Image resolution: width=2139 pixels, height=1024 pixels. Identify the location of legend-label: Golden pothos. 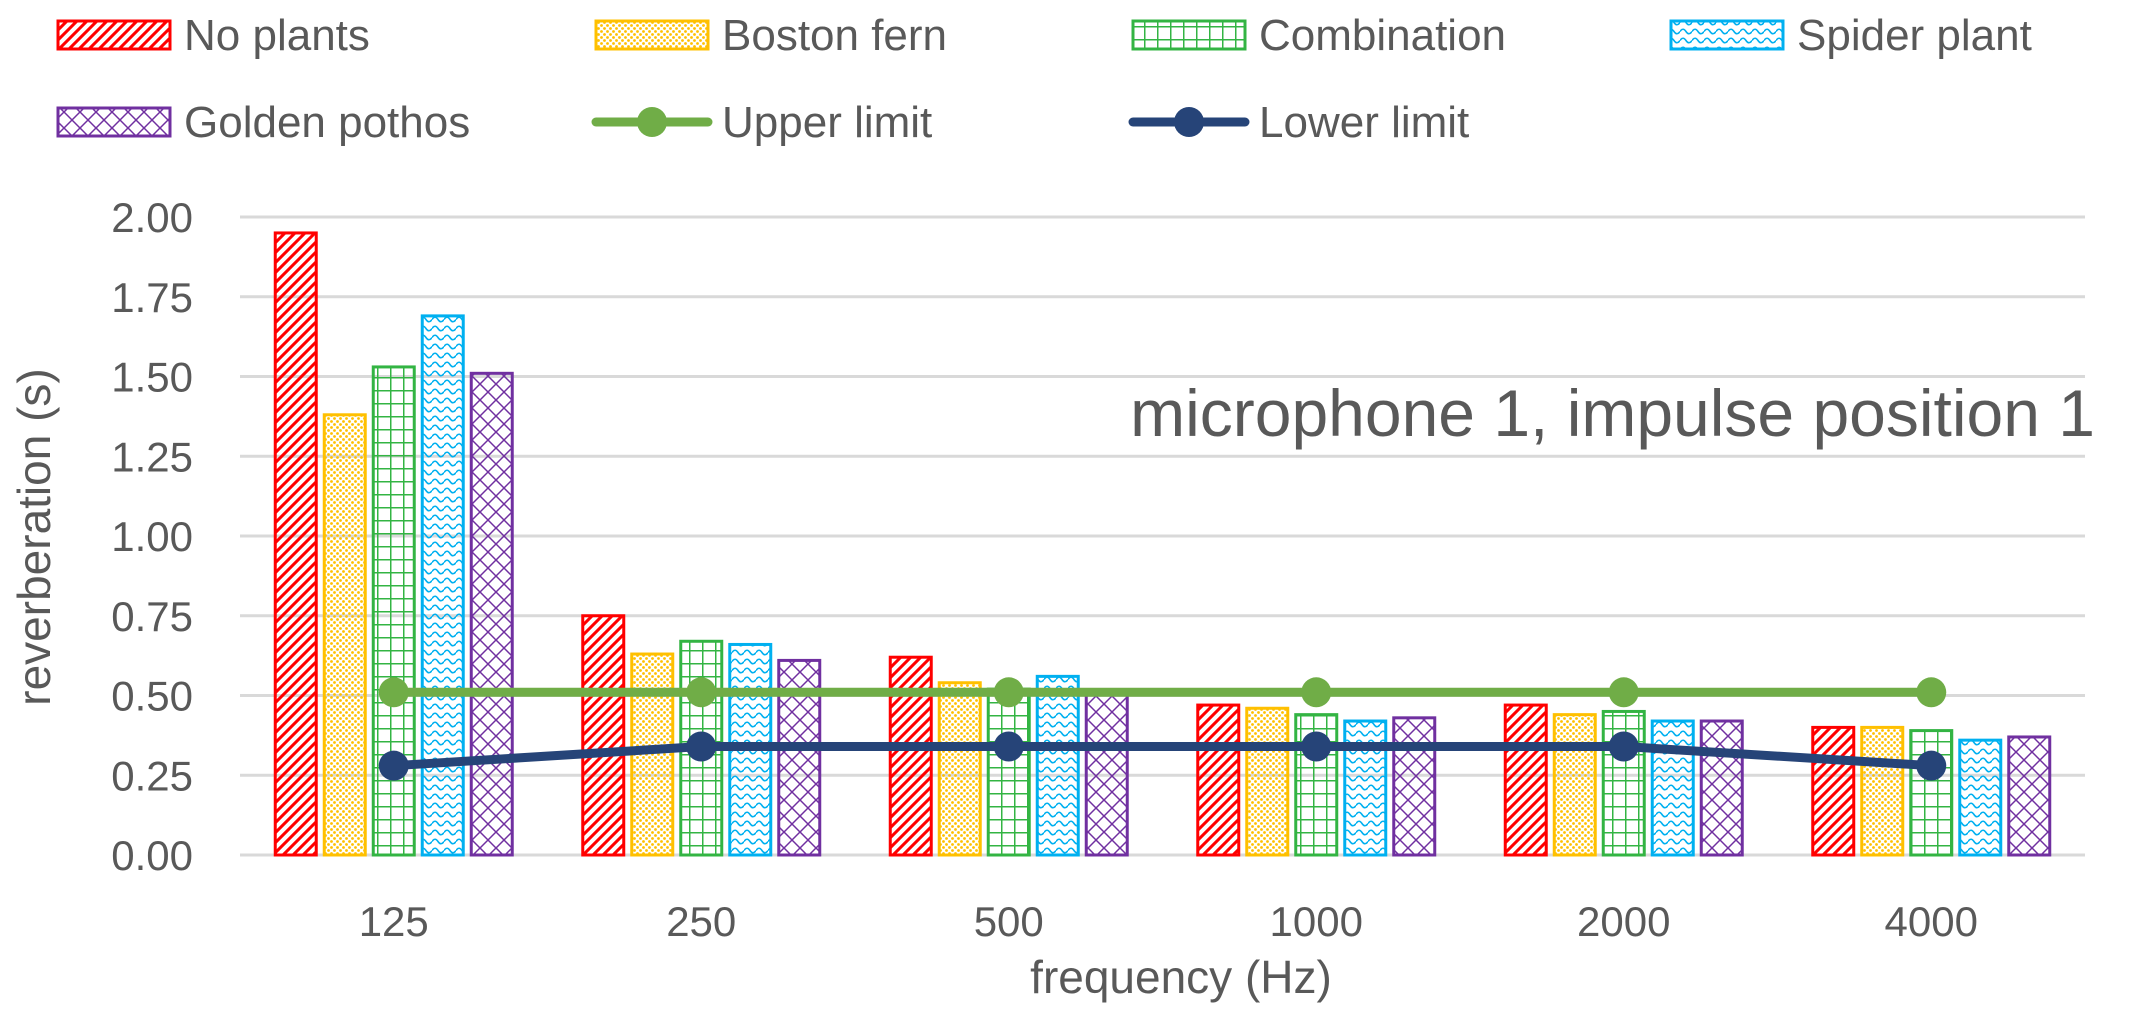
(327, 122).